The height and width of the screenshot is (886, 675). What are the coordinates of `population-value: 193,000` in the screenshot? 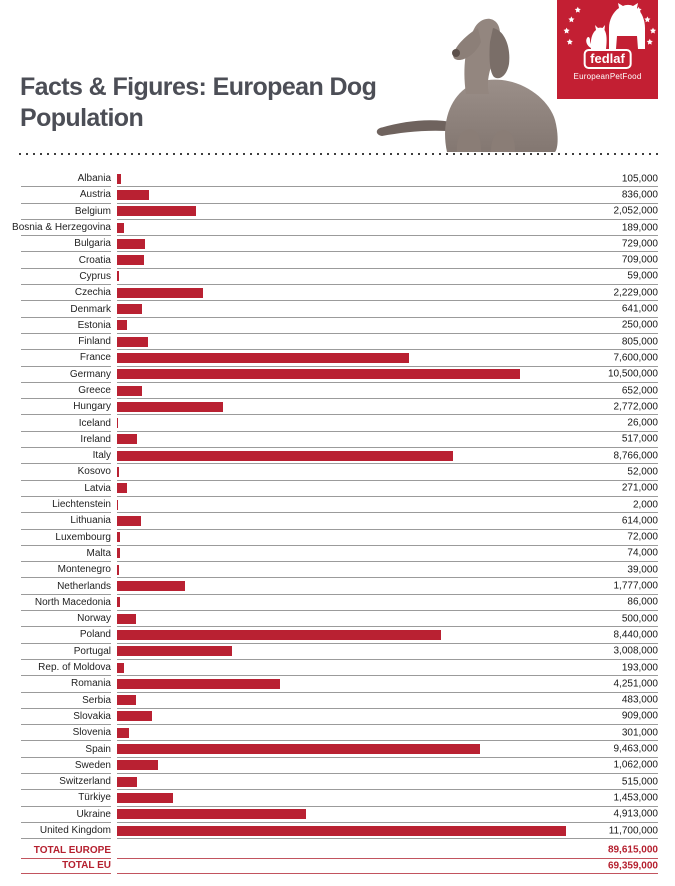 It's located at (639, 668).